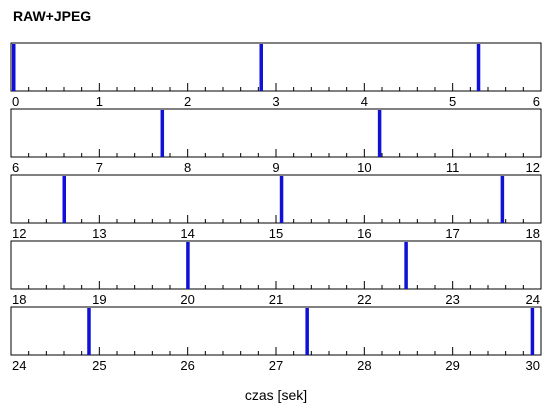 The height and width of the screenshot is (413, 550). I want to click on tick-label: 11, so click(453, 167).